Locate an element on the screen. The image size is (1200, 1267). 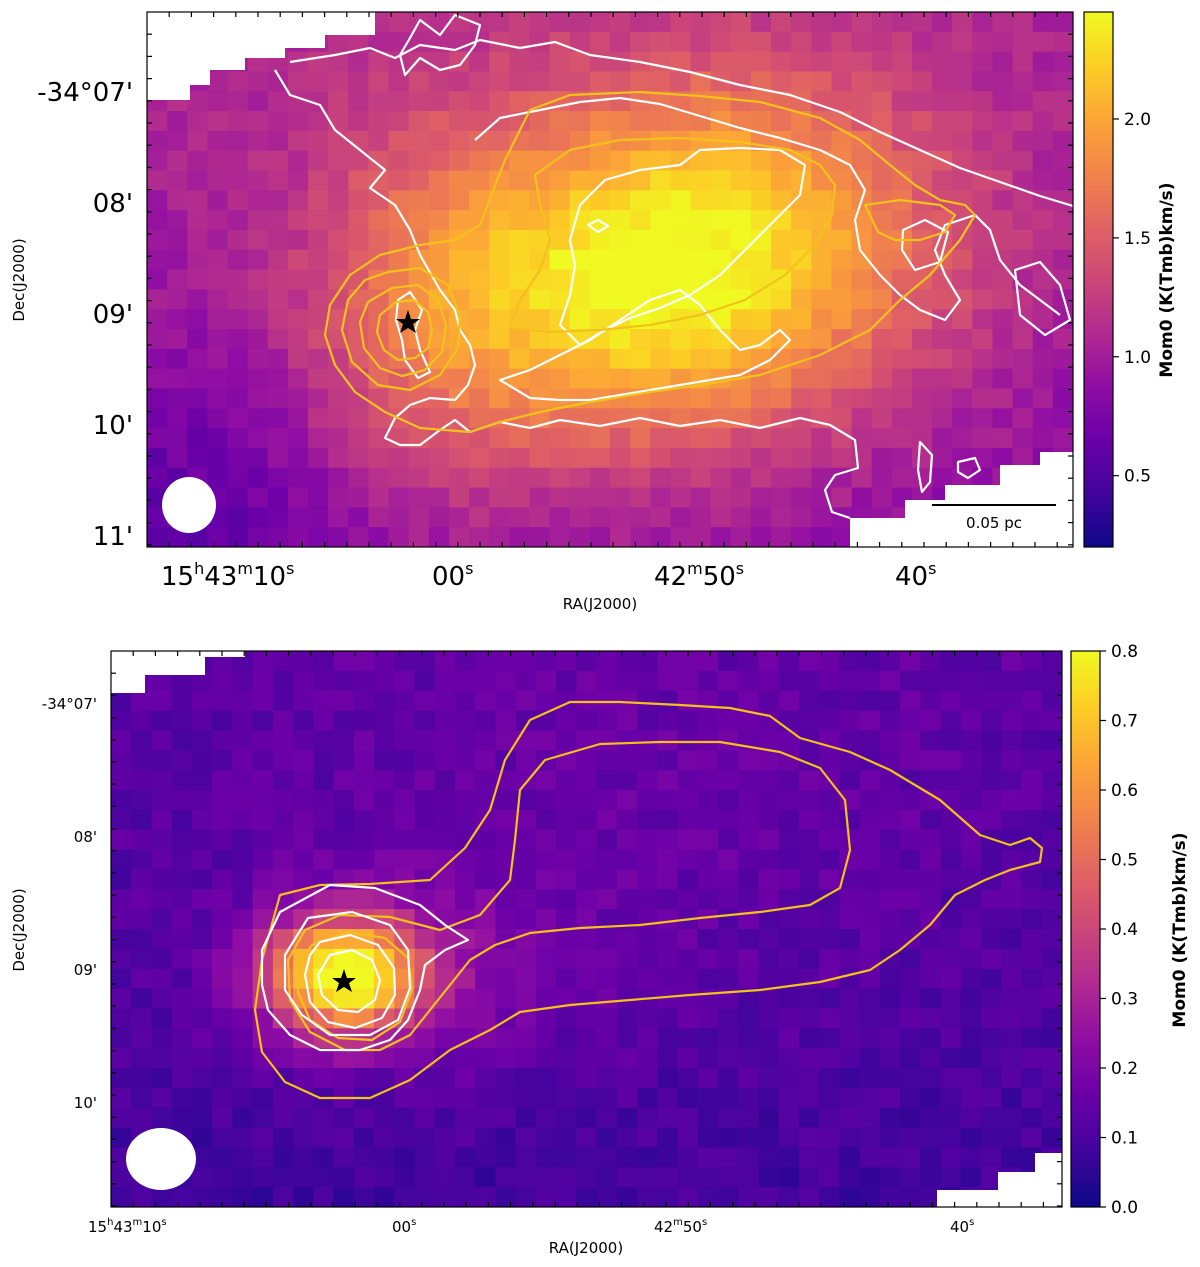
p1-colorbar-ticks: 0.51.01.52.0 is located at coordinates (1132, 298).